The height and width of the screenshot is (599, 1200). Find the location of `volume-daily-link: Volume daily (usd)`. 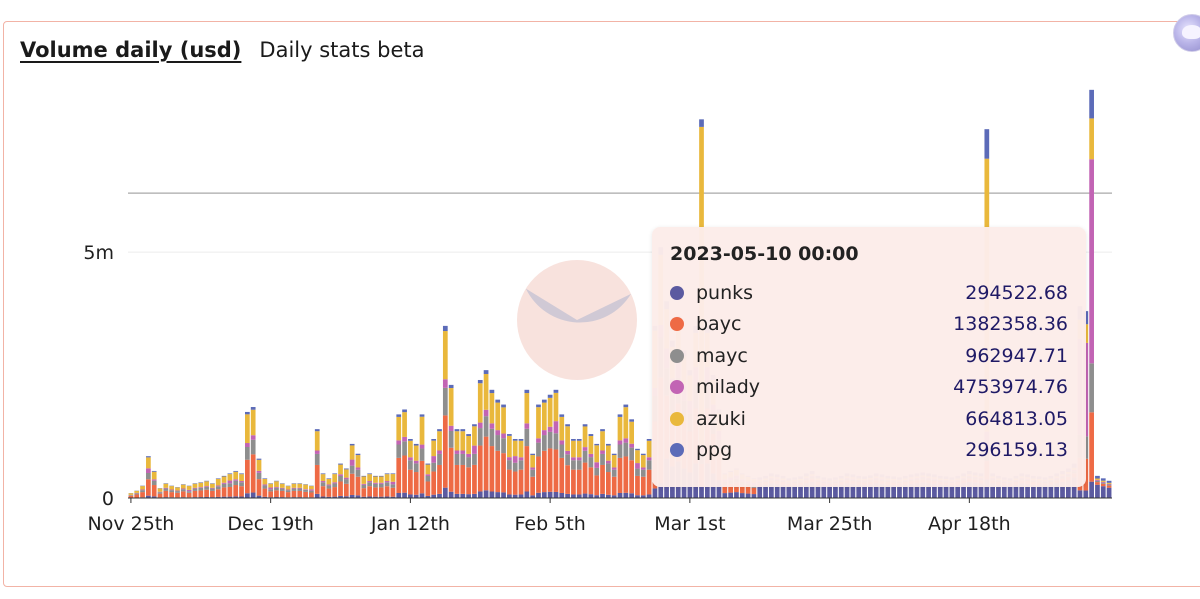

volume-daily-link: Volume daily (usd) is located at coordinates (131, 50).